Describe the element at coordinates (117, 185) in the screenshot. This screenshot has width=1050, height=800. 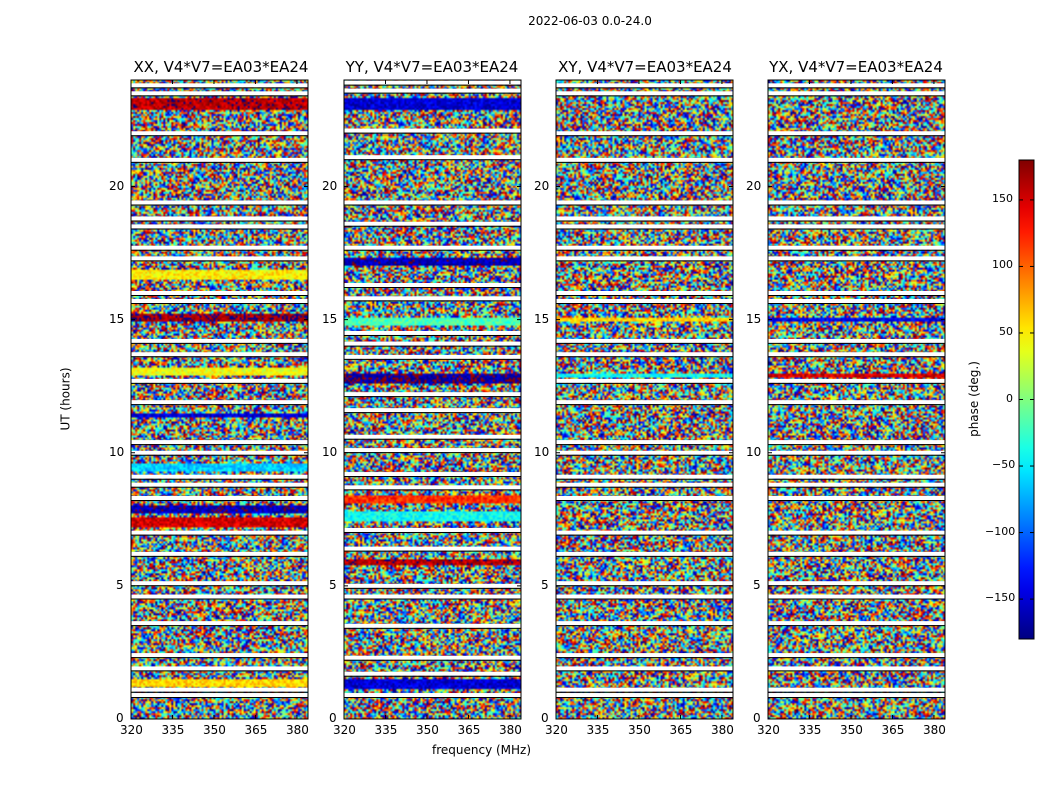
I see `y-tick-label: 20` at that location.